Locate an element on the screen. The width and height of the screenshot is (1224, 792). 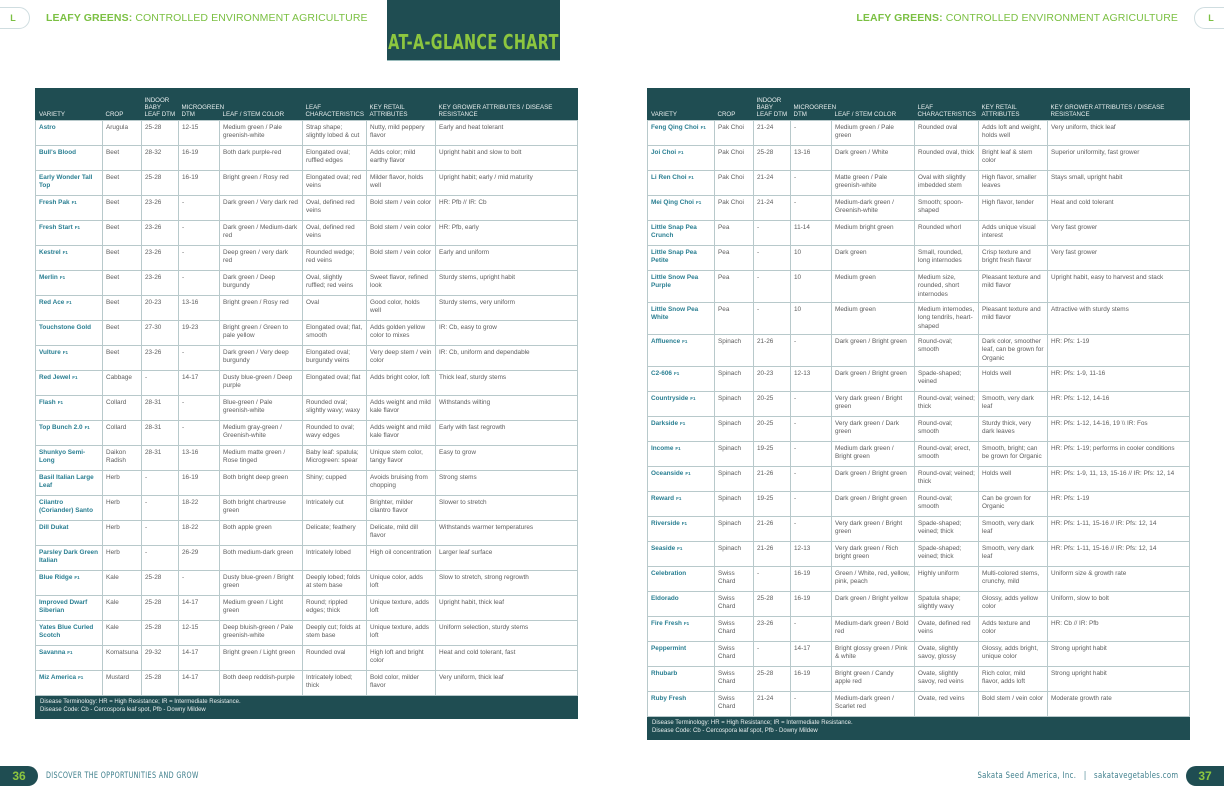
variety-name: C2-606 is located at coordinates (661, 373).